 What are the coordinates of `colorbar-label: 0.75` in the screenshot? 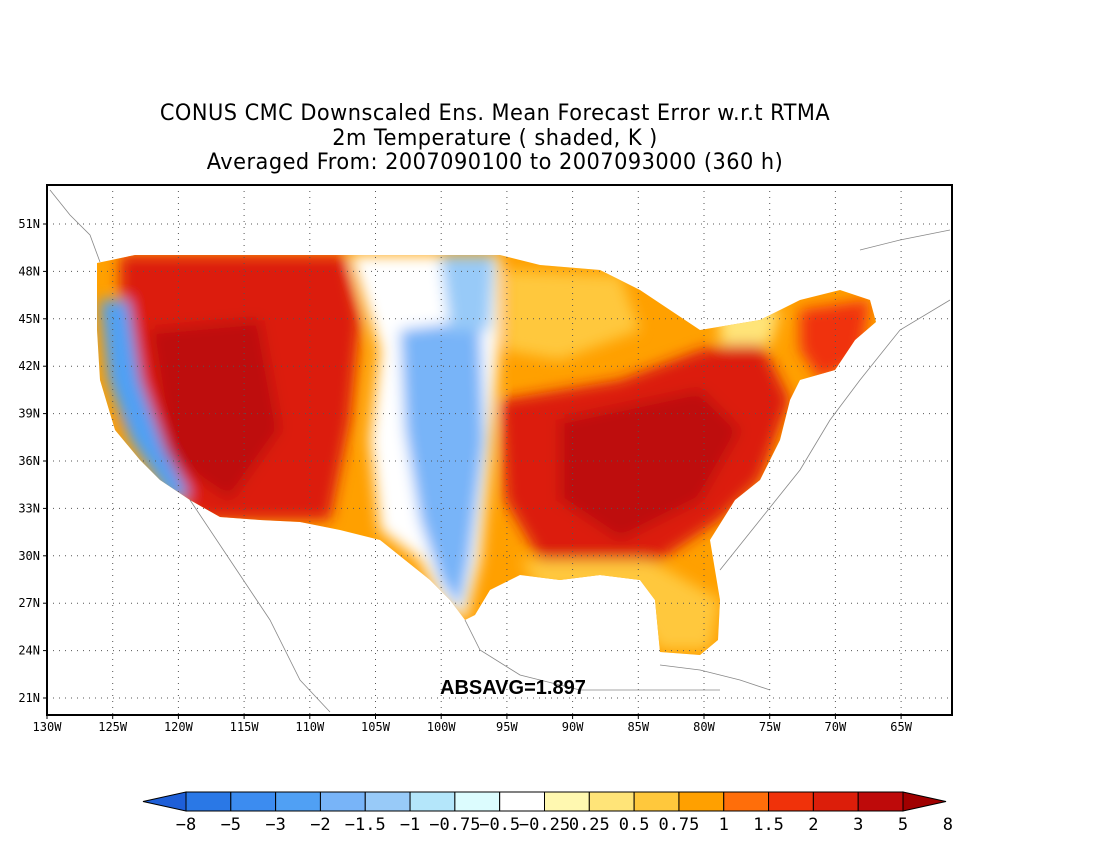 It's located at (678, 825).